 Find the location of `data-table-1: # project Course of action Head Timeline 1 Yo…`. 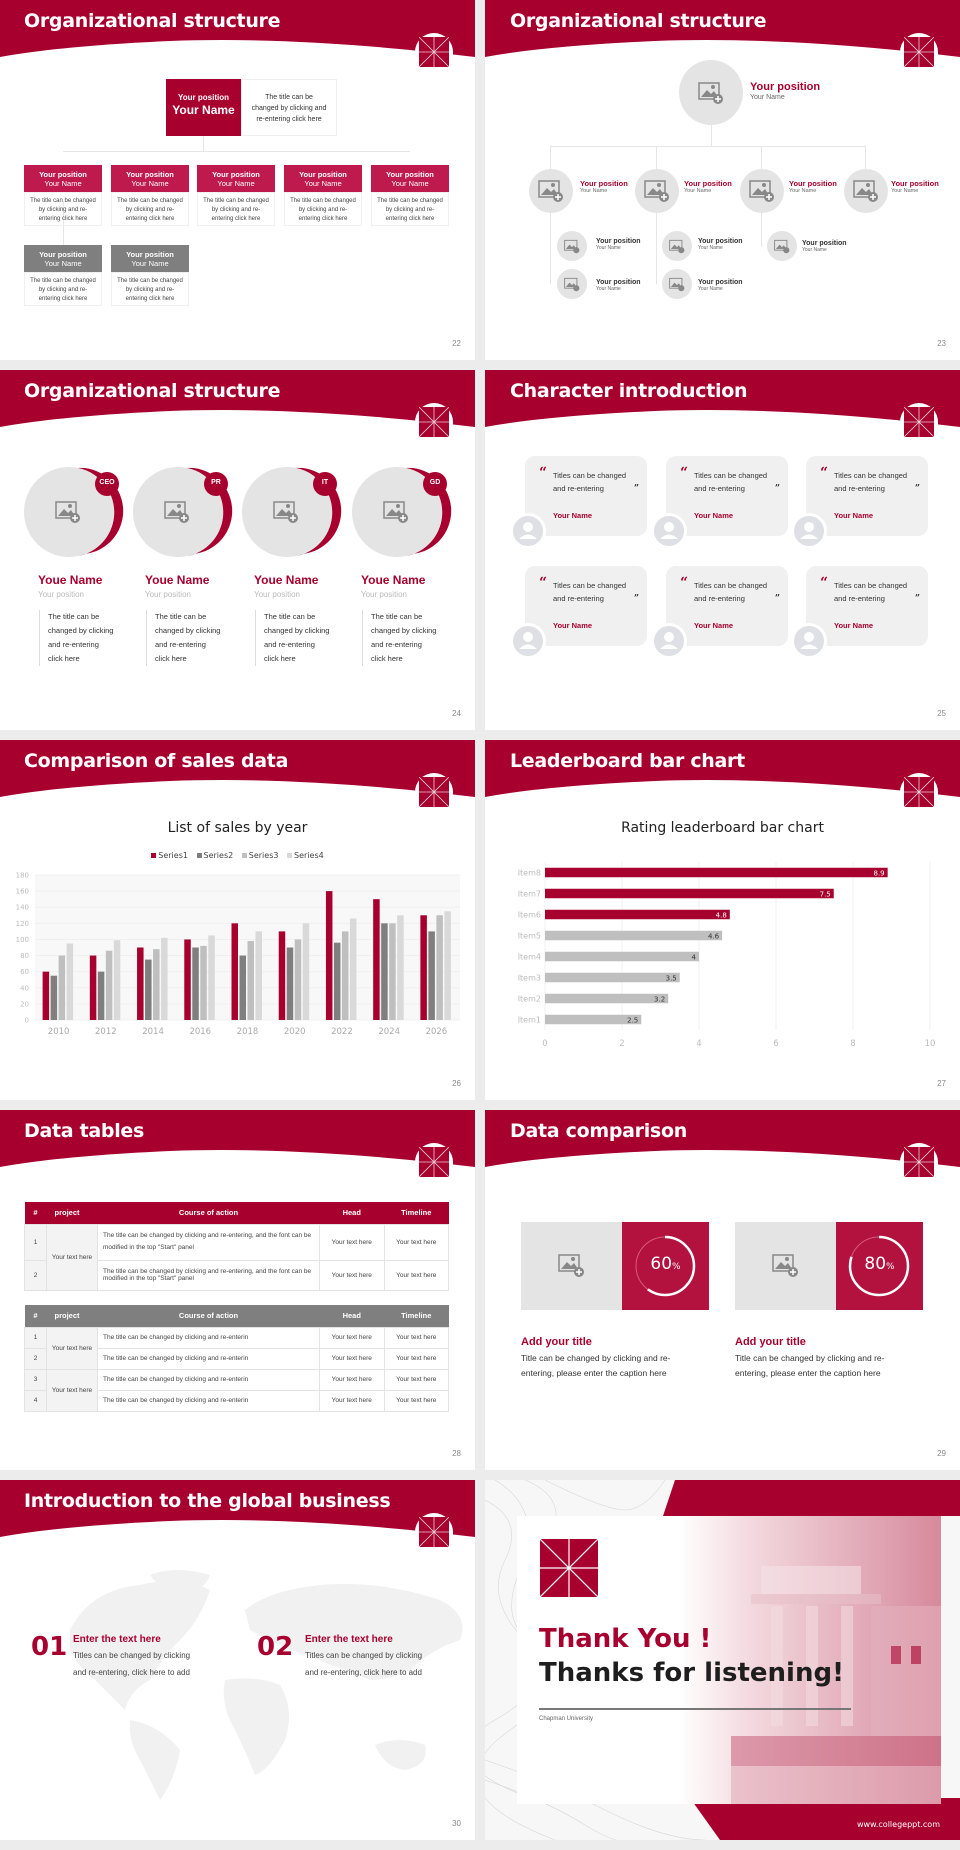

data-table-1: # project Course of action Head Timeline 1 Yo… is located at coordinates (236, 1246).